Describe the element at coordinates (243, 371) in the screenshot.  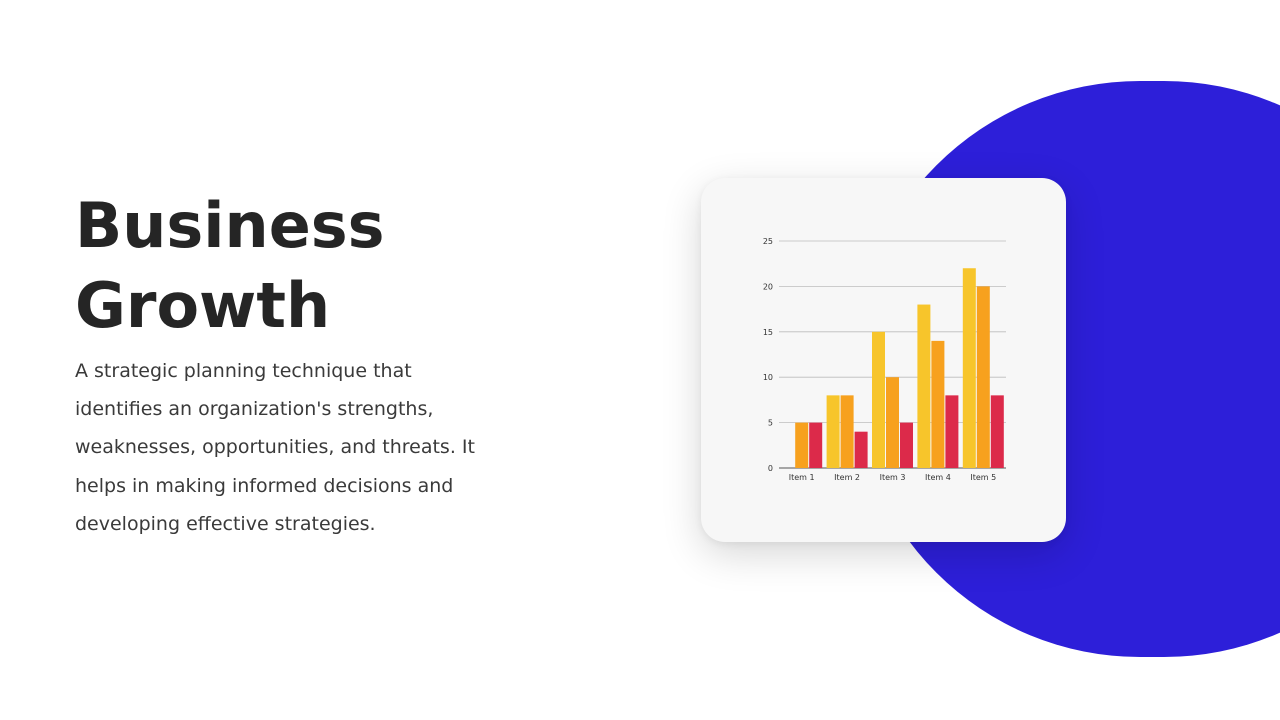
I see `description-line-1: A strategic planning technique that` at that location.